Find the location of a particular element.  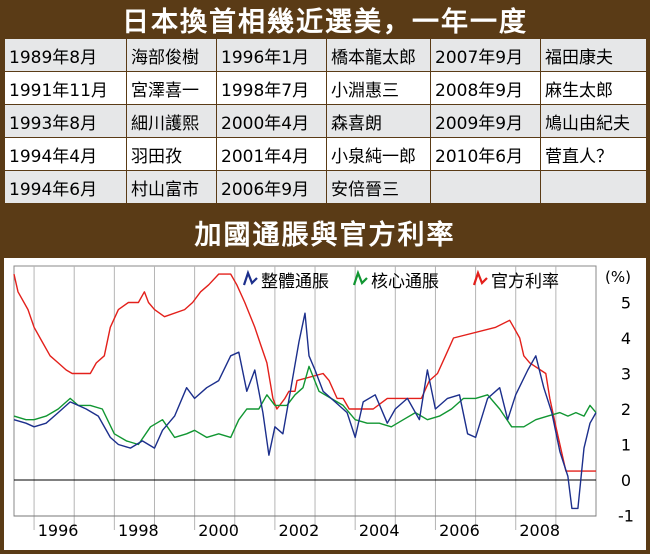

pm-name-cell: 海部俊樹 is located at coordinates (171, 55).